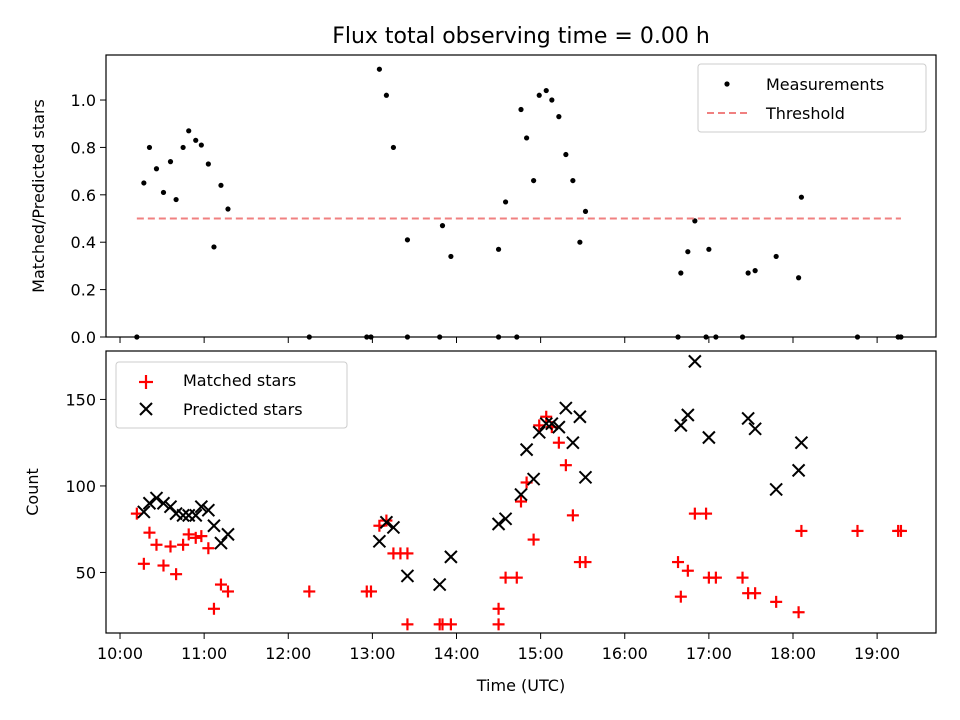  I want to click on xtick-label: 13:00, so click(372, 653).